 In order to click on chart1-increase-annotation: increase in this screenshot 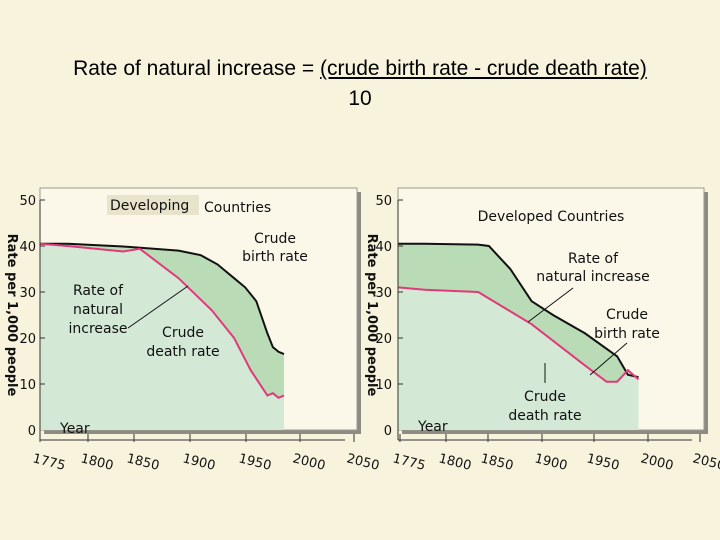, I will do `click(97, 329)`.